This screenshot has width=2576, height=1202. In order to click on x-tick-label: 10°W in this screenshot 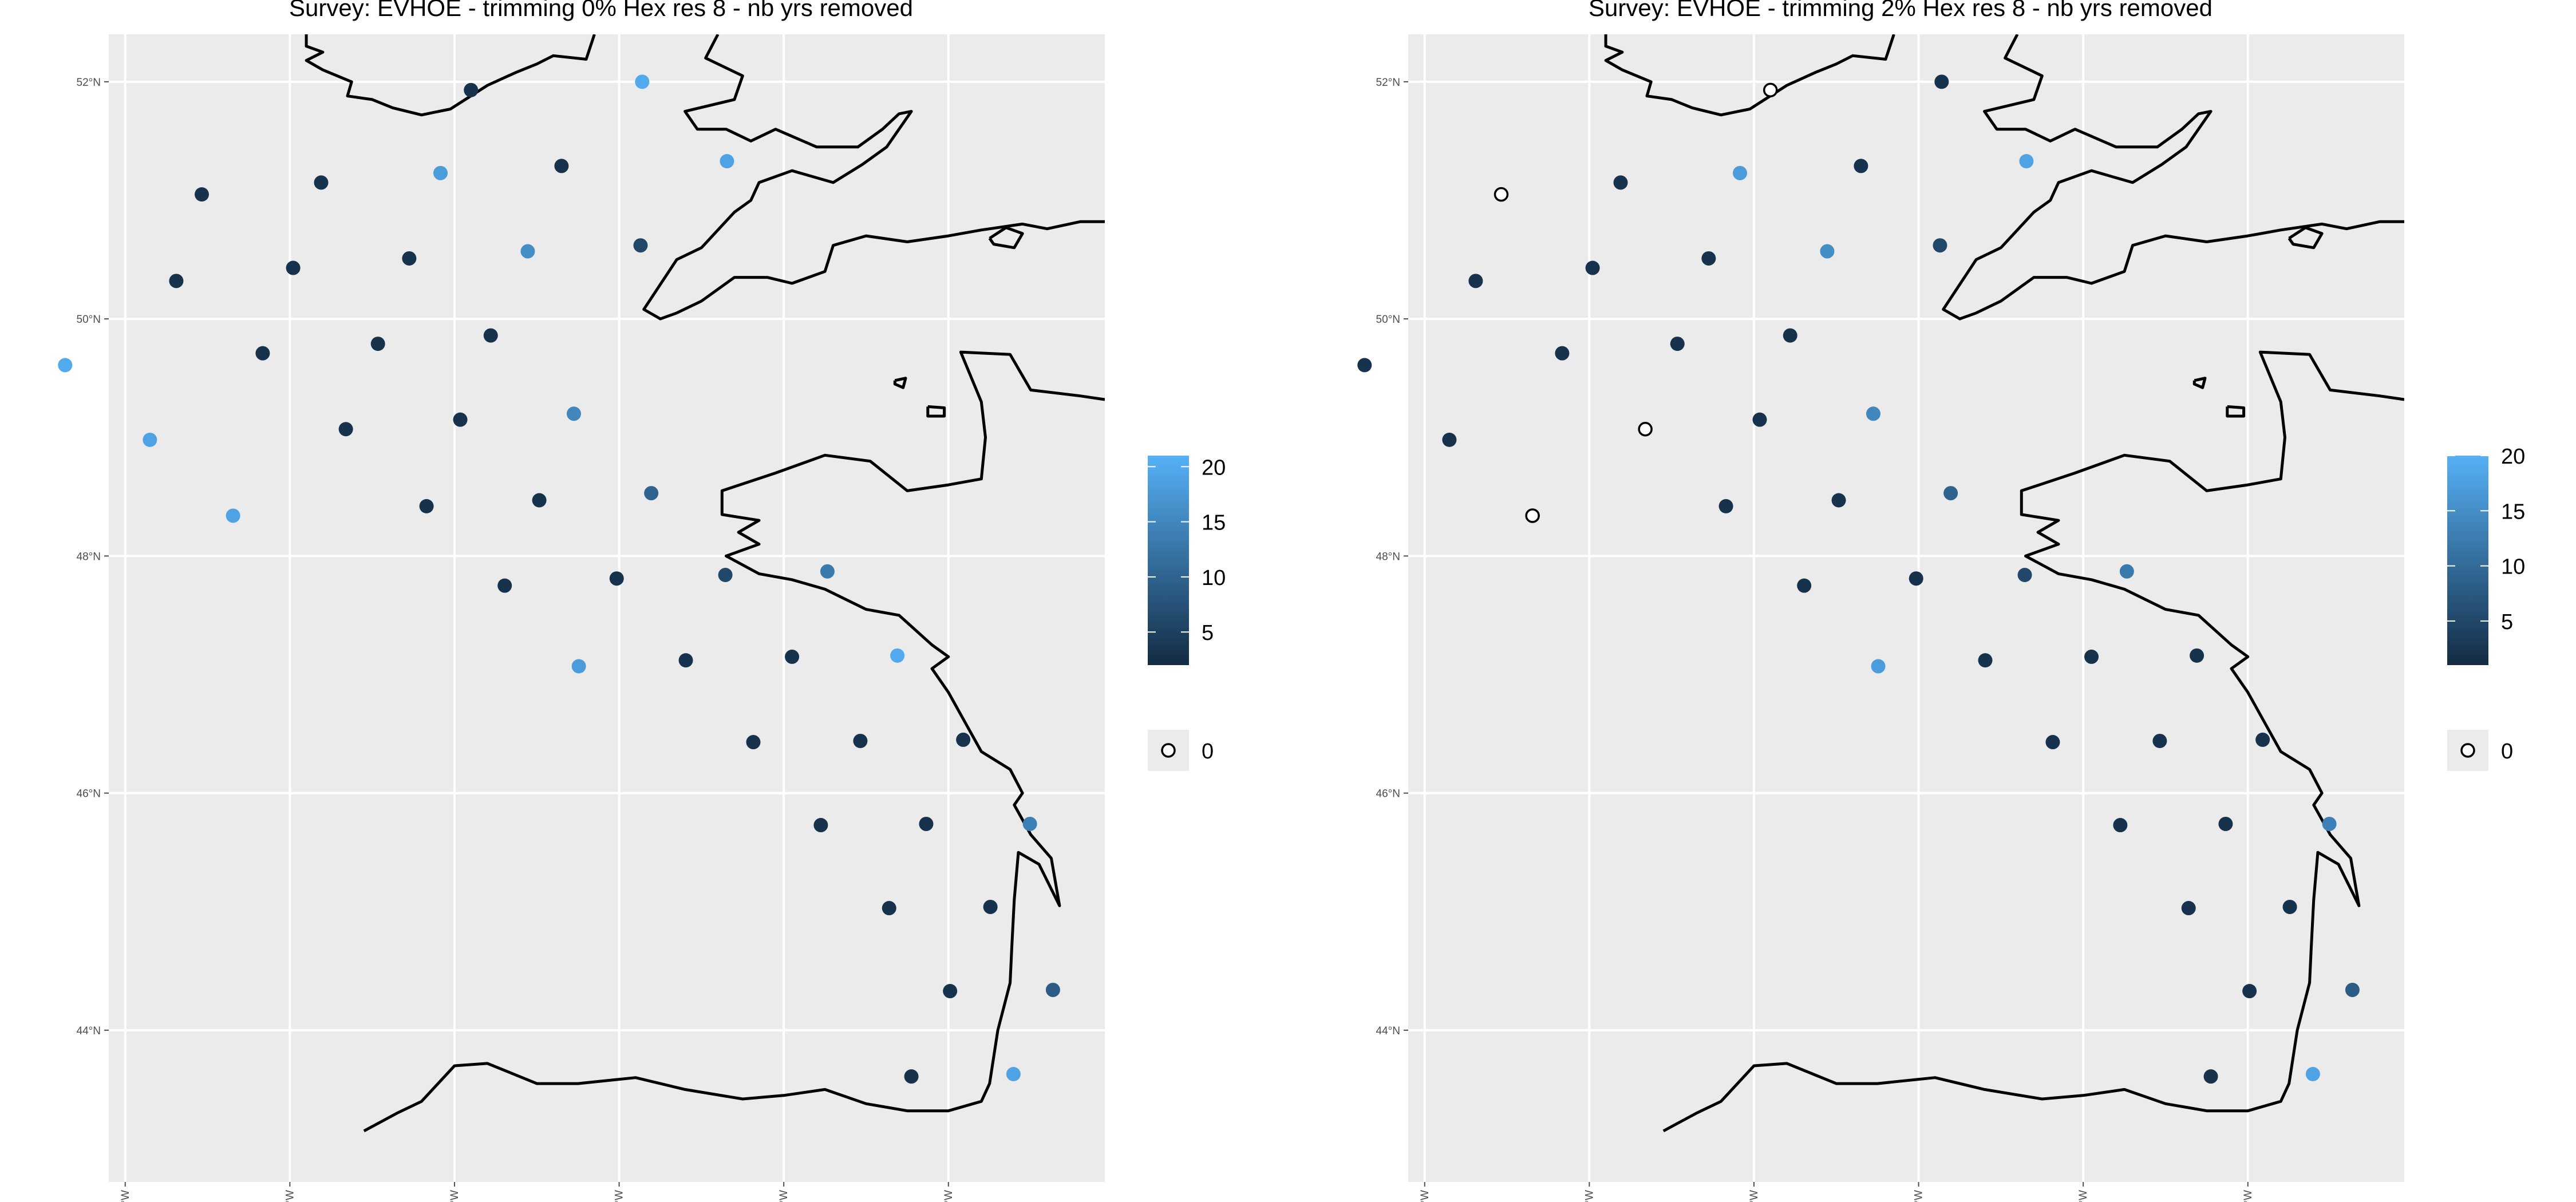, I will do `click(290, 1196)`.